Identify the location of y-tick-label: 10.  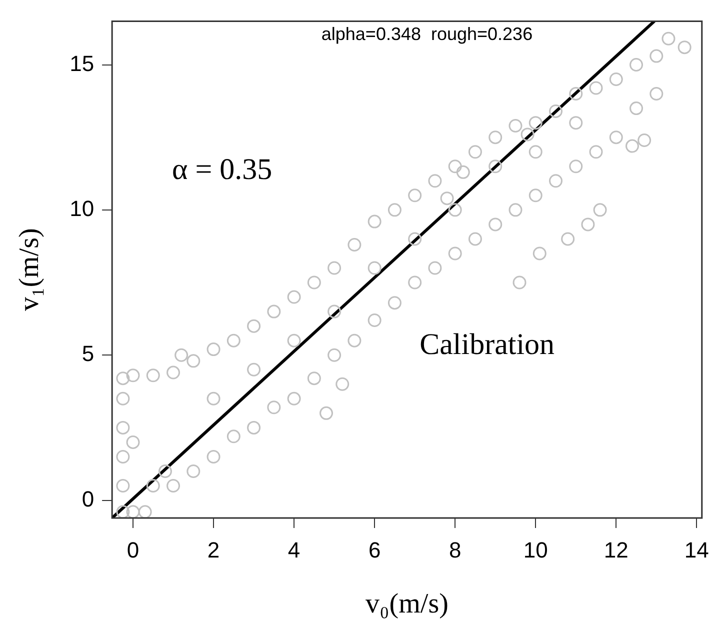
(82, 208).